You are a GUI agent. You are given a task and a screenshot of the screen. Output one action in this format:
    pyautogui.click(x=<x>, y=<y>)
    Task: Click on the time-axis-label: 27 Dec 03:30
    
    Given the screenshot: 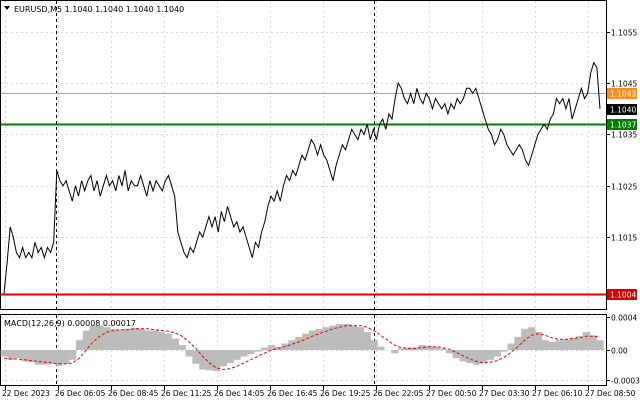 What is the action you would take?
    pyautogui.click(x=504, y=393)
    